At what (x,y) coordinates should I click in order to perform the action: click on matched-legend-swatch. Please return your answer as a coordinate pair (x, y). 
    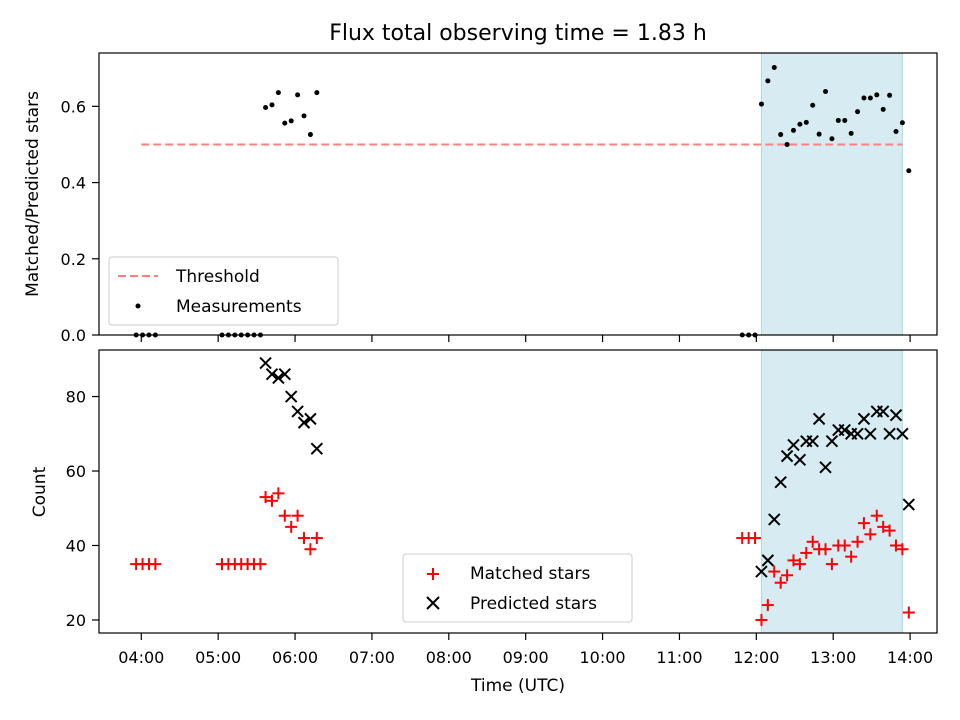
    Looking at the image, I should click on (433, 574).